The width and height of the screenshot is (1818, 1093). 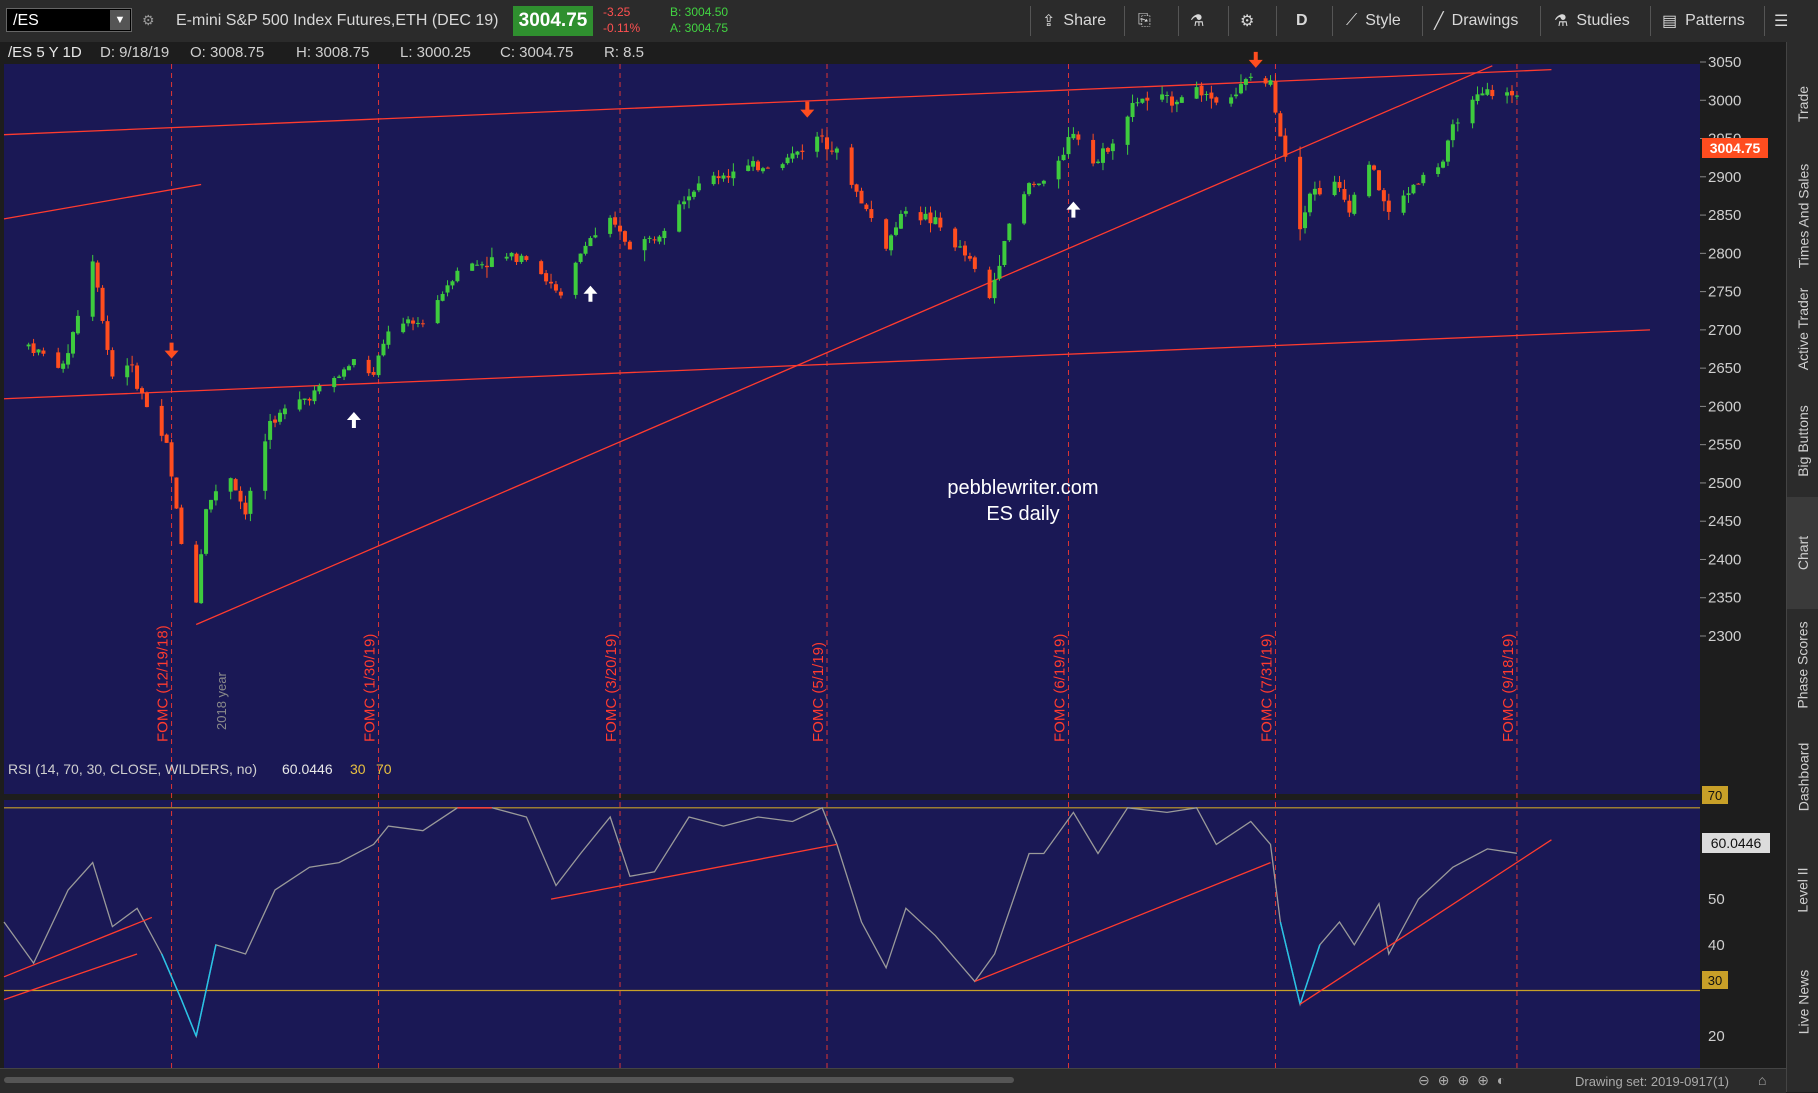 I want to click on drawings-label: Drawings, so click(x=1485, y=20).